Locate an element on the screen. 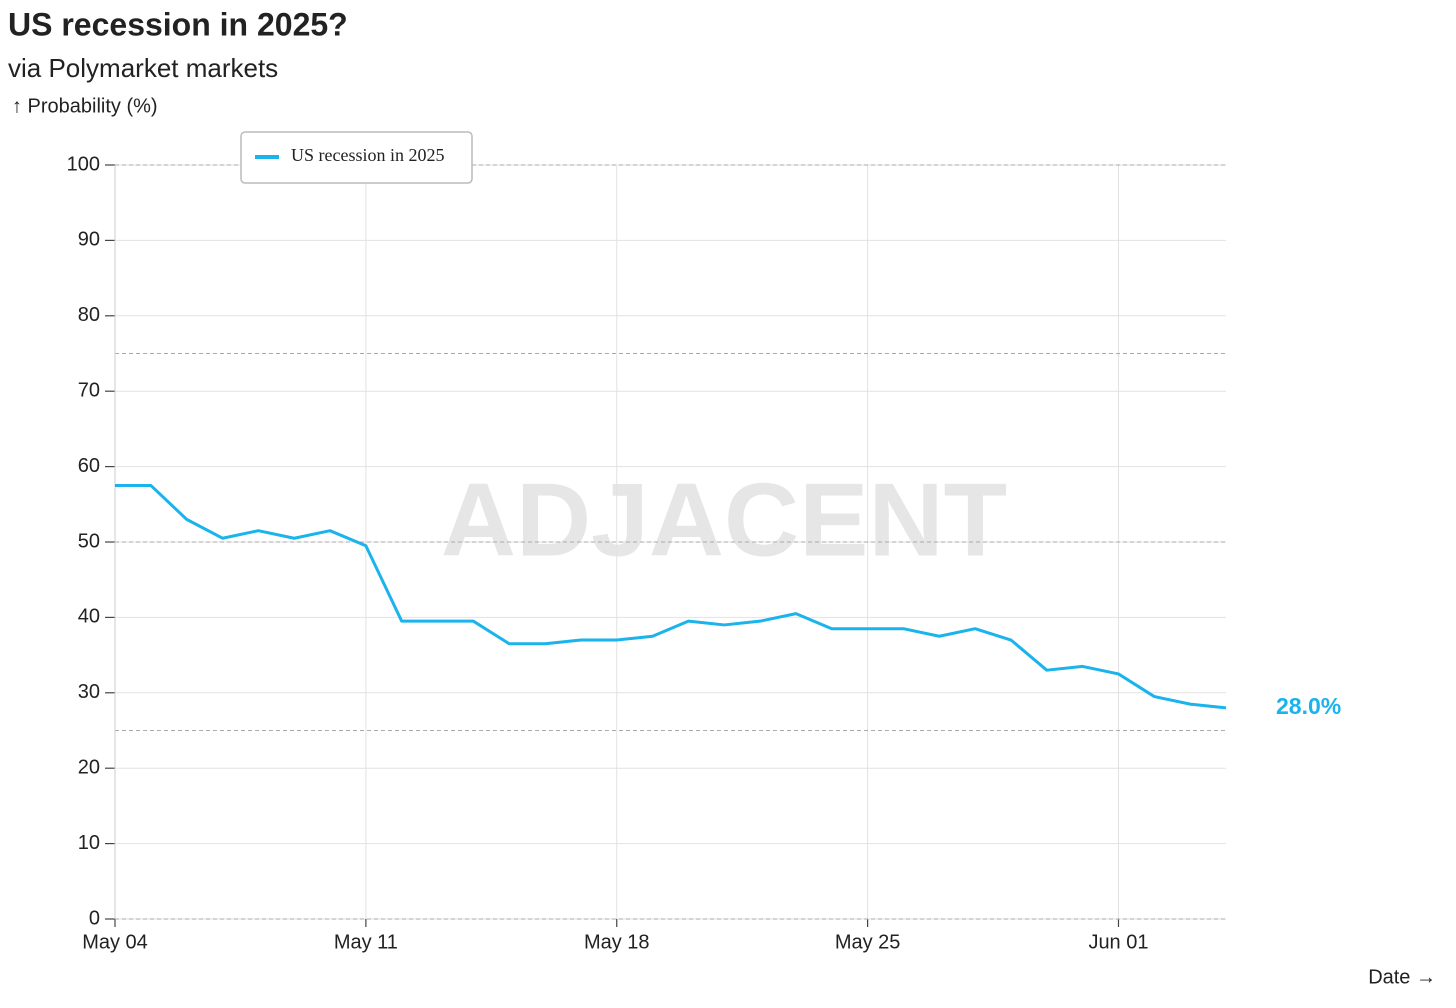 Image resolution: width=1456 pixels, height=1008 pixels. value-label: 28.0% is located at coordinates (1308, 706).